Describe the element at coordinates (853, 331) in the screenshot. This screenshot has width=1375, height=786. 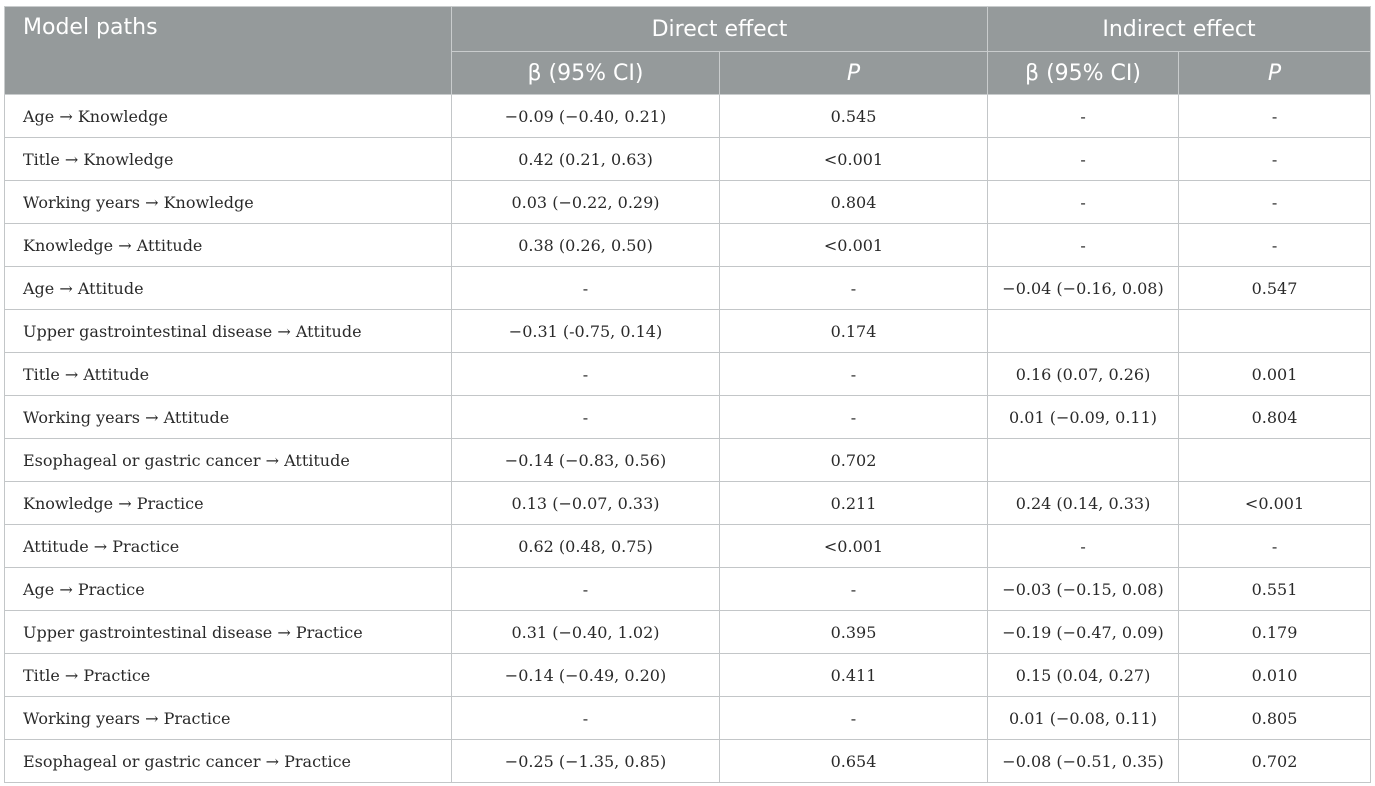
I see `direct-p-cell: 0.174` at that location.